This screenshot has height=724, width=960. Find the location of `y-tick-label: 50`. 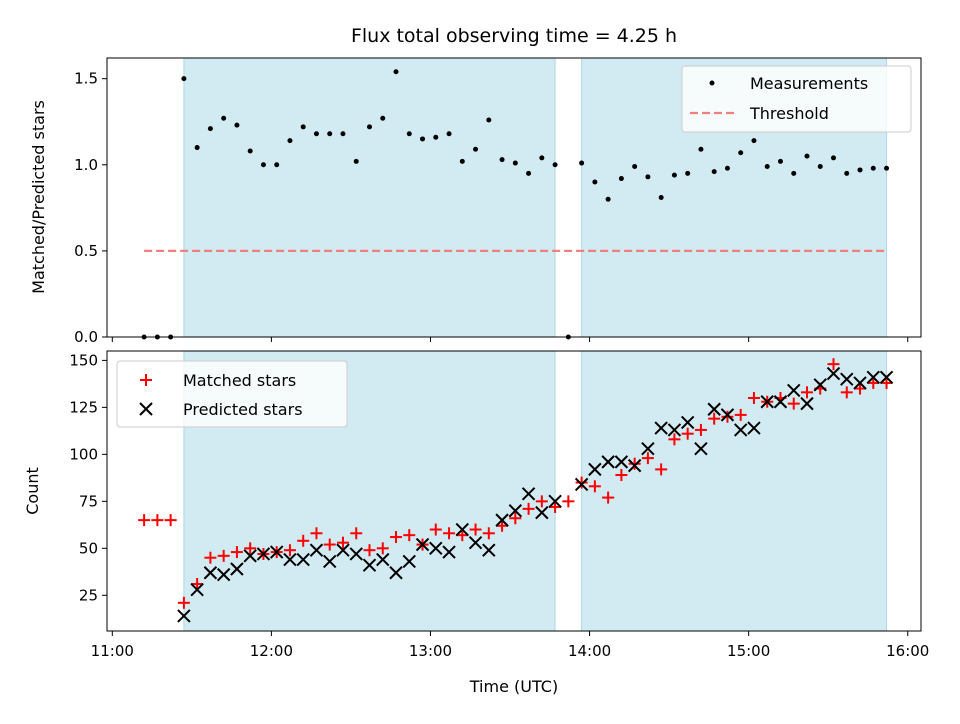

y-tick-label: 50 is located at coordinates (88, 548).